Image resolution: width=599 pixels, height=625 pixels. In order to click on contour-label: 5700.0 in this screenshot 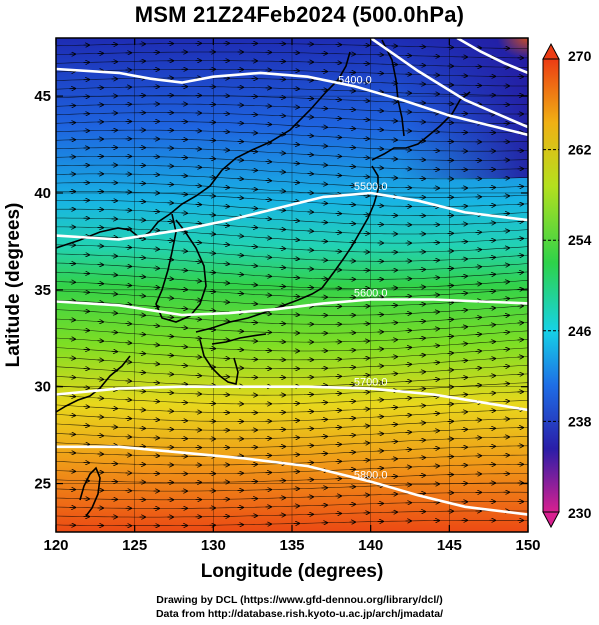, I will do `click(371, 383)`.